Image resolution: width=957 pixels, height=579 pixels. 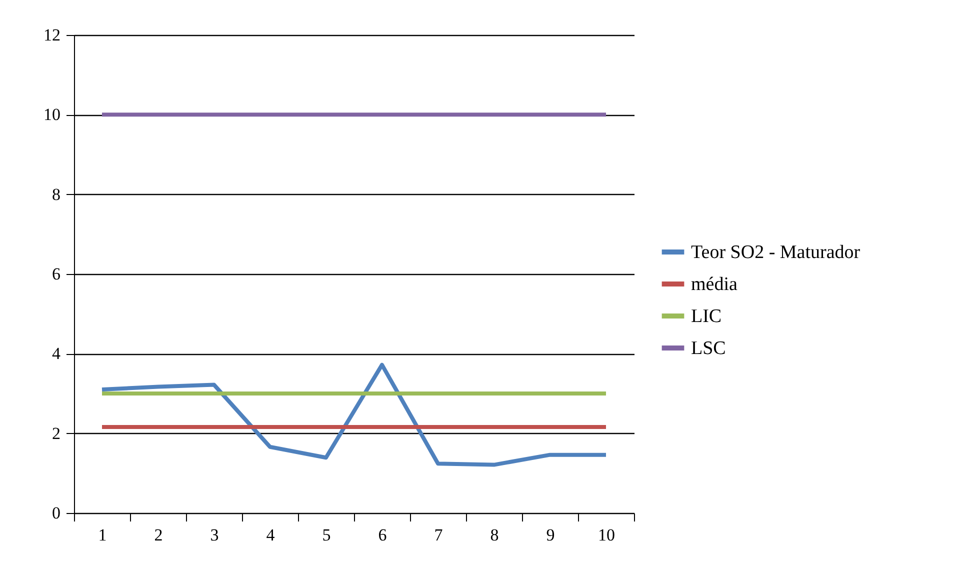 What do you see at coordinates (354, 414) in the screenshot?
I see `line-series` at bounding box center [354, 414].